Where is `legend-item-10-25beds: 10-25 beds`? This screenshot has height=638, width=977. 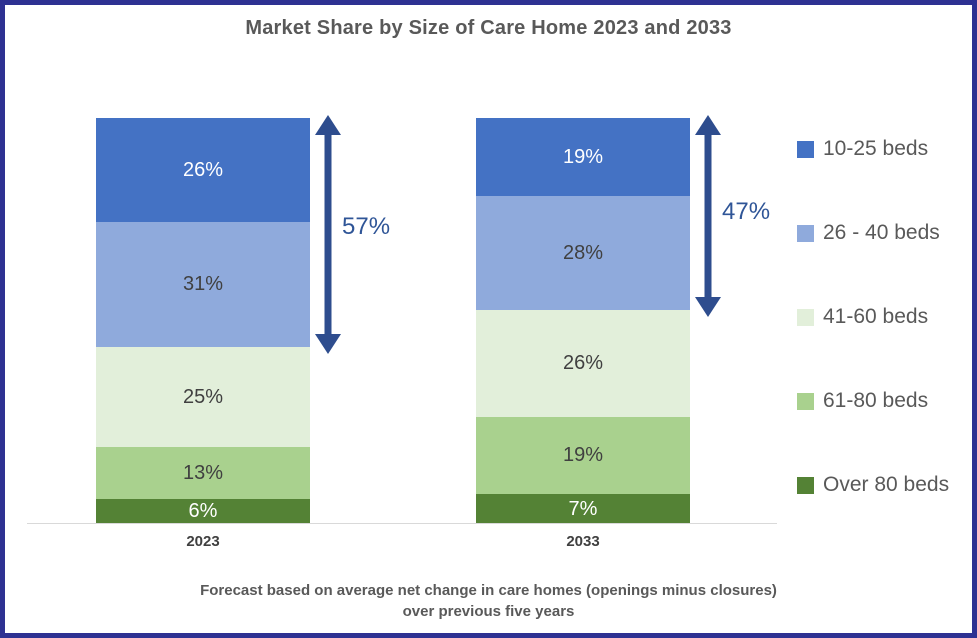 legend-item-10-25beds: 10-25 beds is located at coordinates (884, 149).